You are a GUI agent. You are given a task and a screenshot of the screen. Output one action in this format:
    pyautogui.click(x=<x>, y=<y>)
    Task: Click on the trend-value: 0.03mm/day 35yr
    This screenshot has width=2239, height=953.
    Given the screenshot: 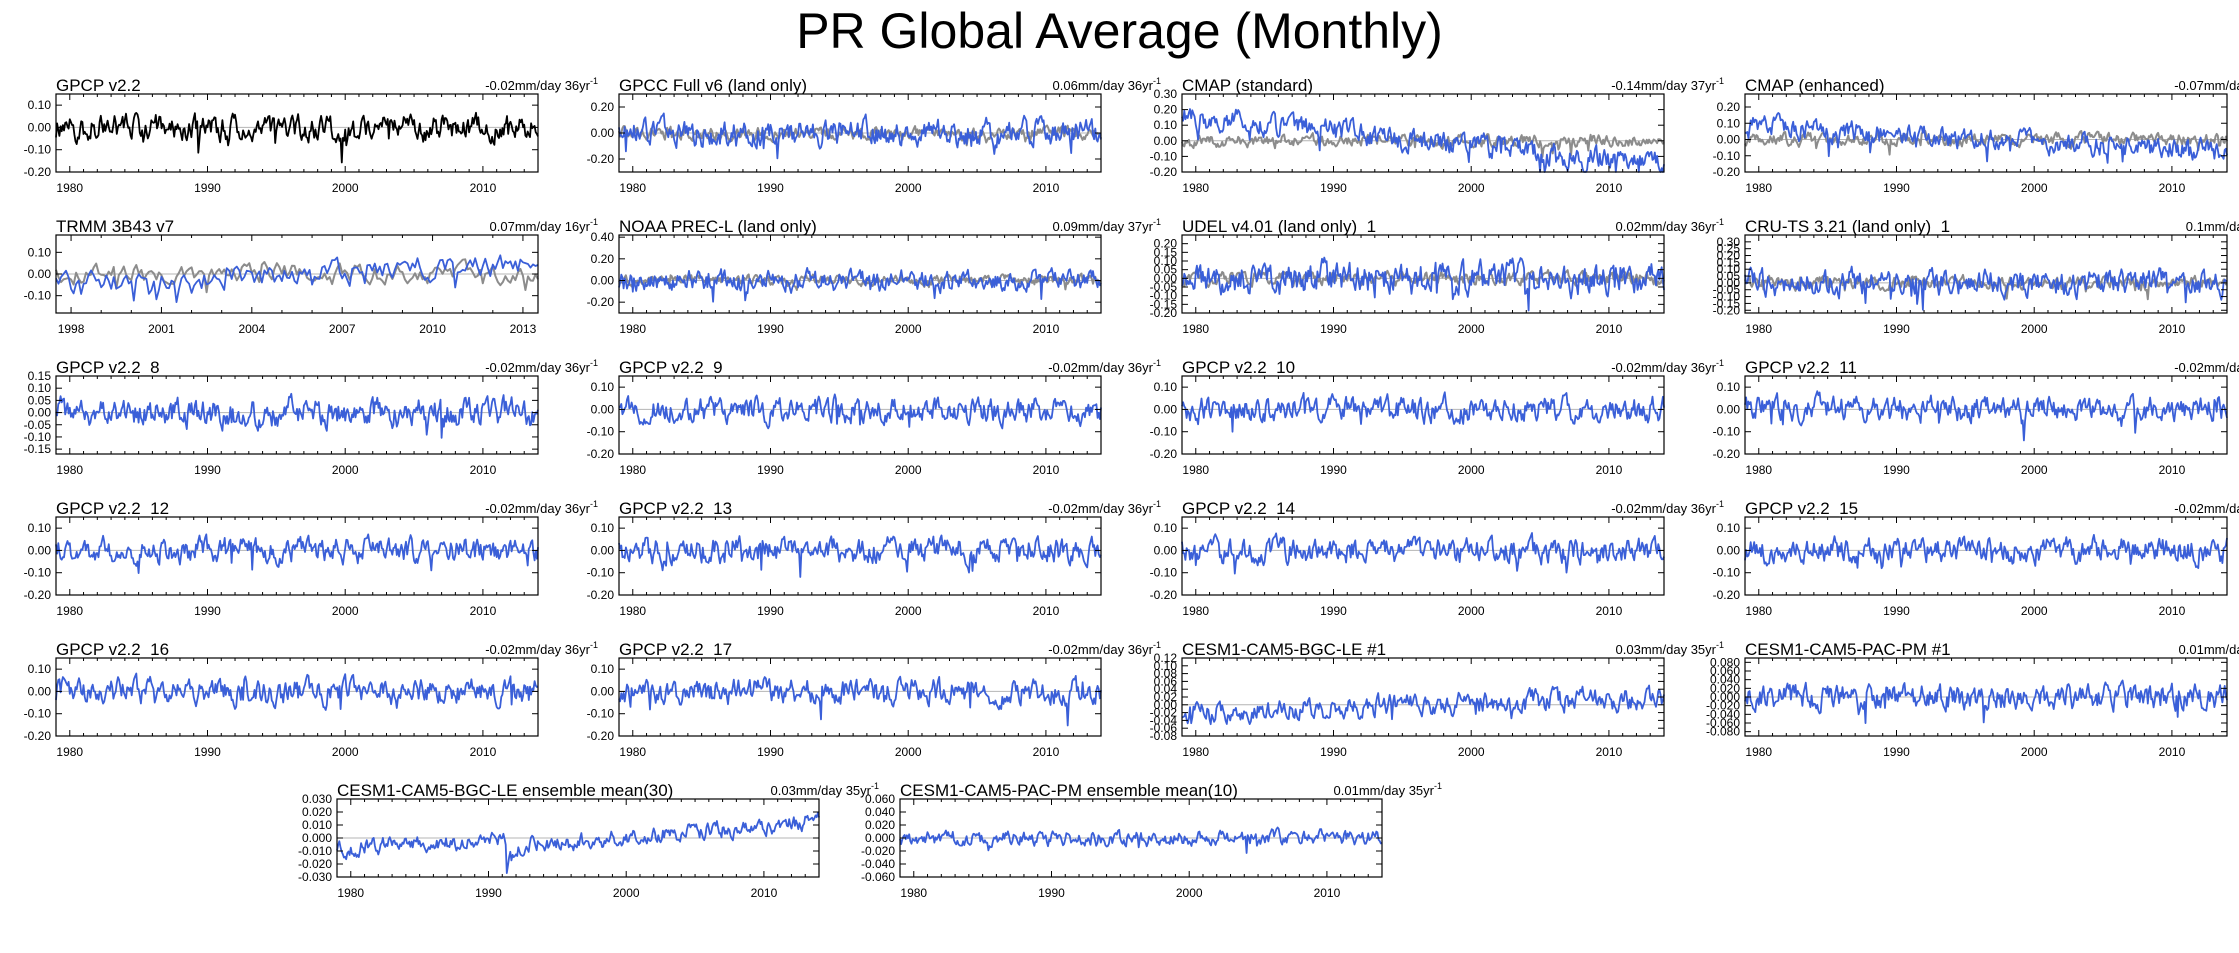 What is the action you would take?
    pyautogui.click(x=820, y=790)
    